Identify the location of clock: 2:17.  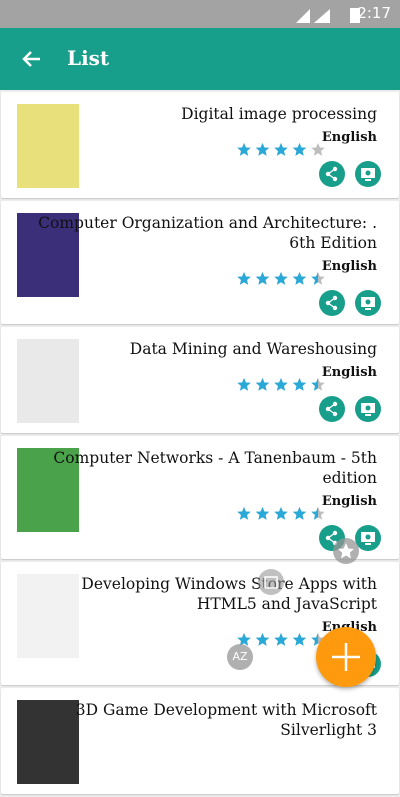
(374, 13).